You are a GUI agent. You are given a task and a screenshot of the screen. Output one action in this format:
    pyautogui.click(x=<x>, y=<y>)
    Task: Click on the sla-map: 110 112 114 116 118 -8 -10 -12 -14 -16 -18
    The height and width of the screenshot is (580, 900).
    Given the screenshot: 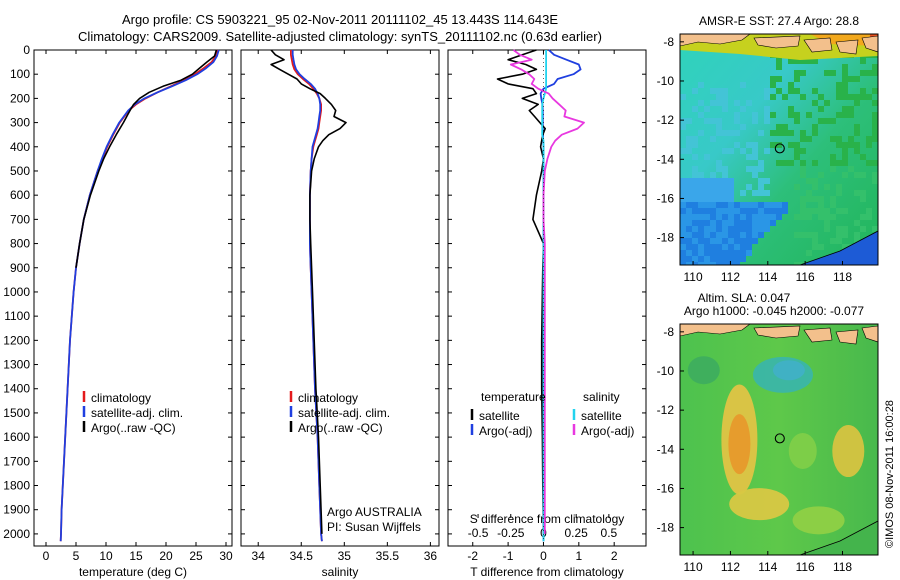 What is the action you would take?
    pyautogui.click(x=768, y=448)
    